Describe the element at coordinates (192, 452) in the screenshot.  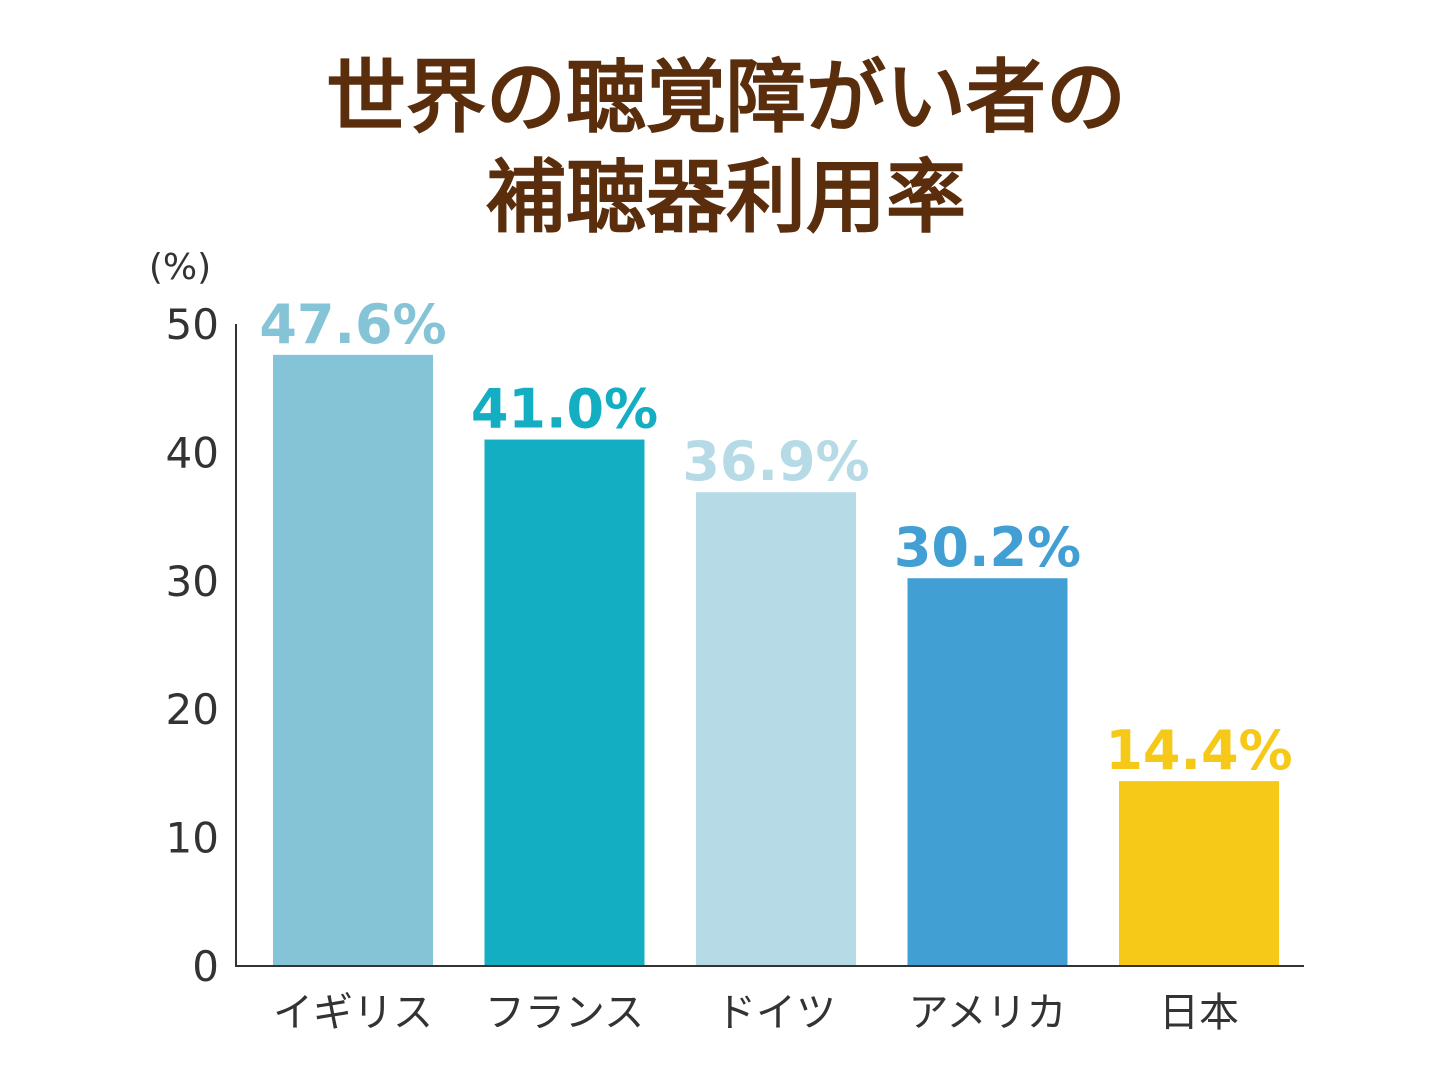
I see `y-tick-label: 40` at that location.